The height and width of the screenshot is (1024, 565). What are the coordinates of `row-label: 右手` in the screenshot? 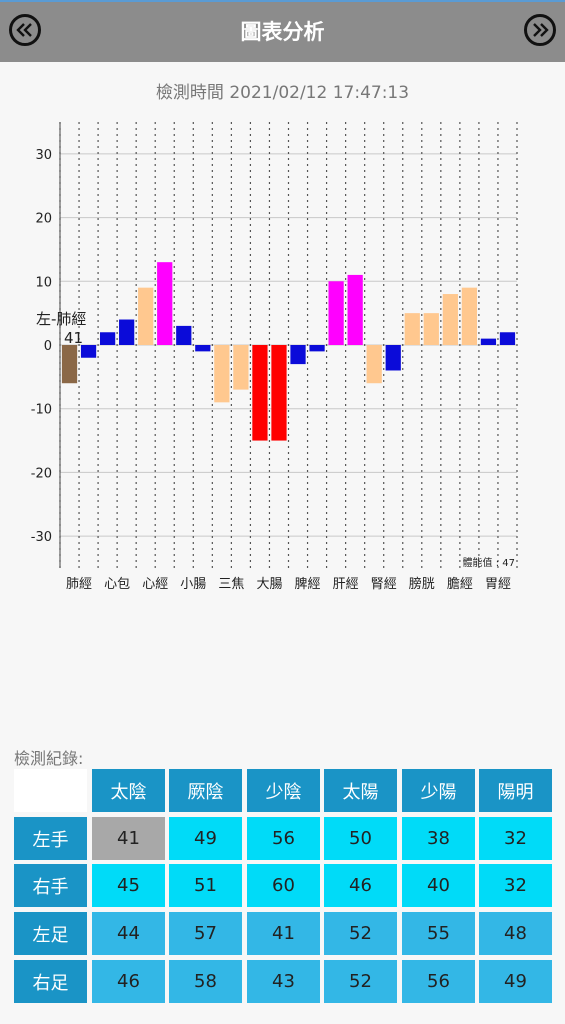 It's located at (50, 885).